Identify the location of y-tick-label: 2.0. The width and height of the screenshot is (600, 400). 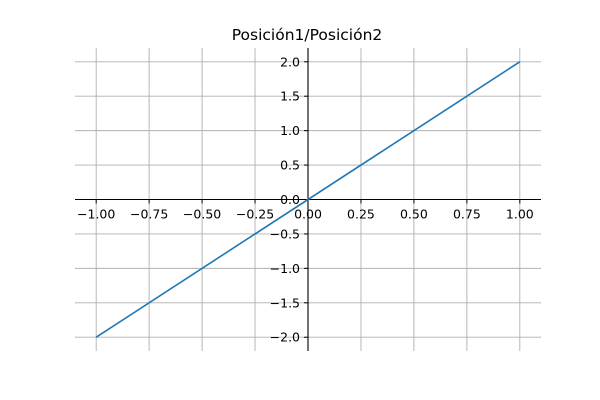
(290, 61).